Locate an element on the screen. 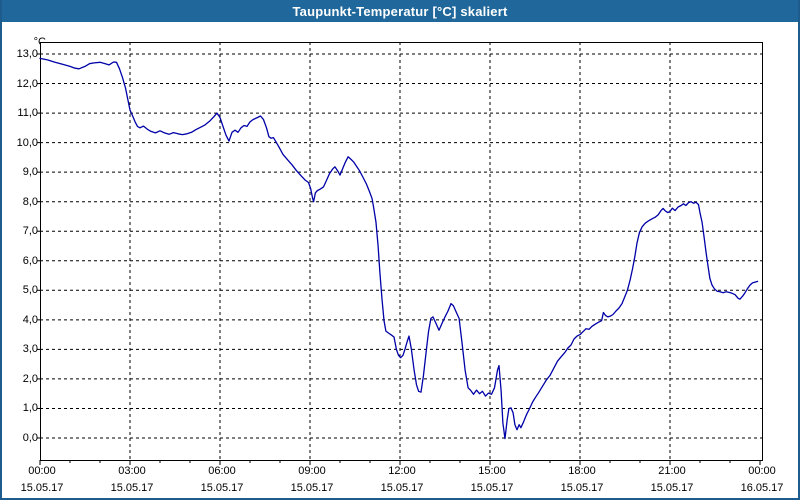 Image resolution: width=800 pixels, height=500 pixels. x-tick-time-label: 21:00 is located at coordinates (672, 471).